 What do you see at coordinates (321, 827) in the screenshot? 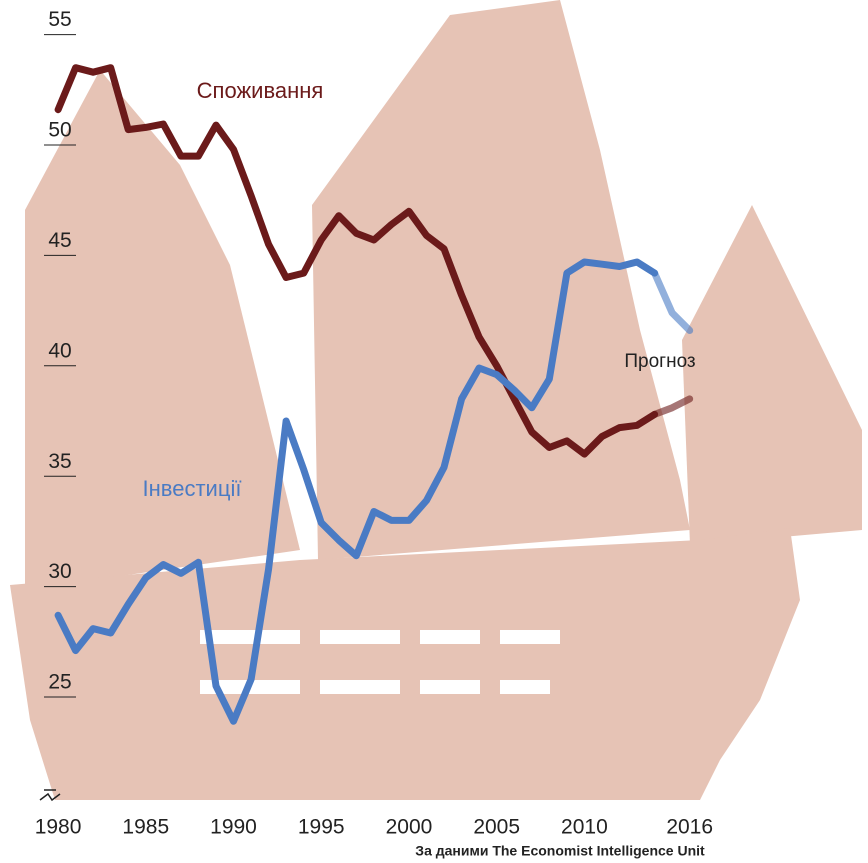
I see `x-tick-label: 1995` at bounding box center [321, 827].